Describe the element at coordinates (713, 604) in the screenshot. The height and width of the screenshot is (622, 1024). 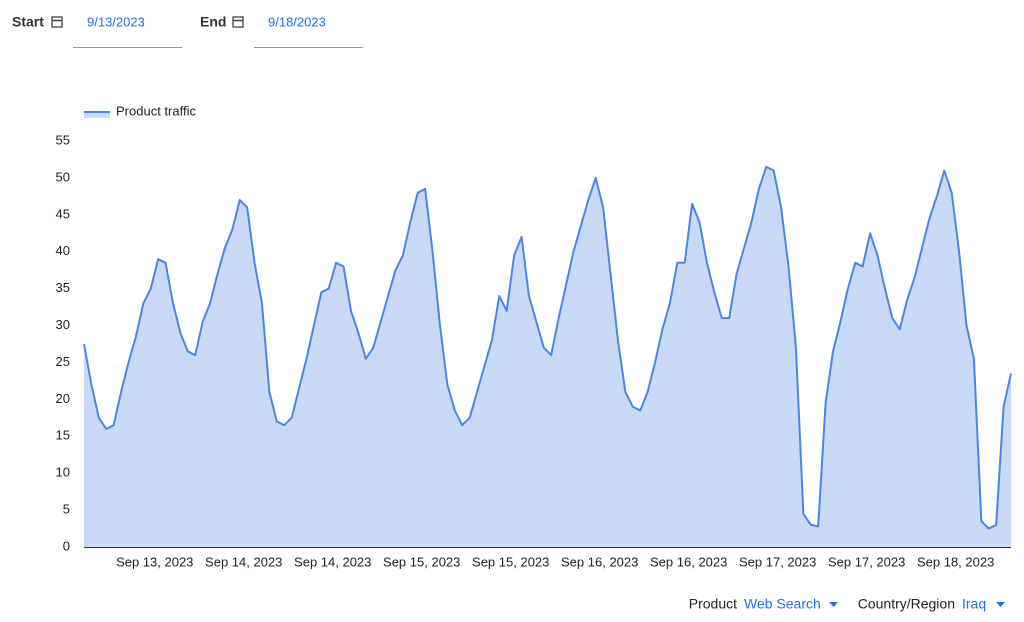
I see `product-label: Product` at that location.